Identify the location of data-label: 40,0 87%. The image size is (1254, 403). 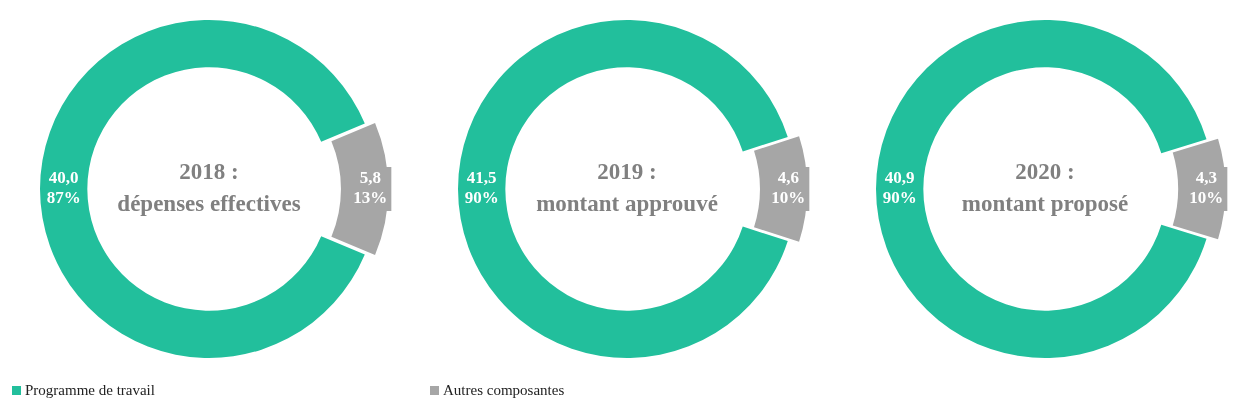
(63, 188).